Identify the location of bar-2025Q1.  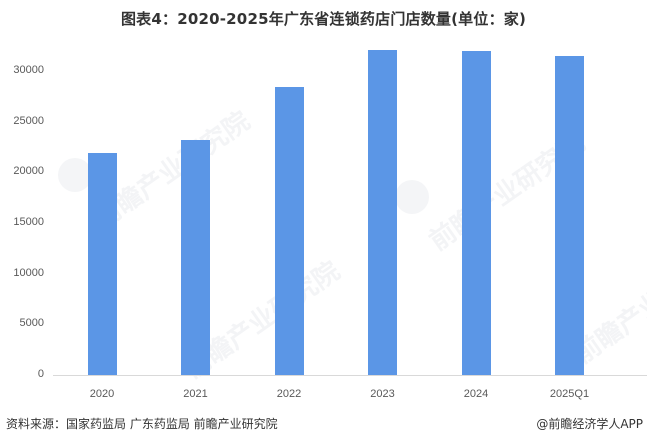
(569, 215).